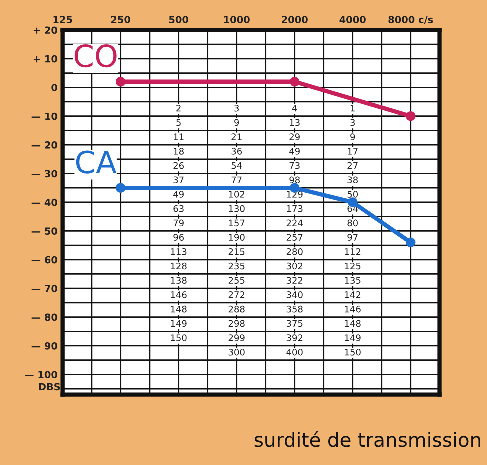  I want to click on annotation: 257, so click(294, 237).